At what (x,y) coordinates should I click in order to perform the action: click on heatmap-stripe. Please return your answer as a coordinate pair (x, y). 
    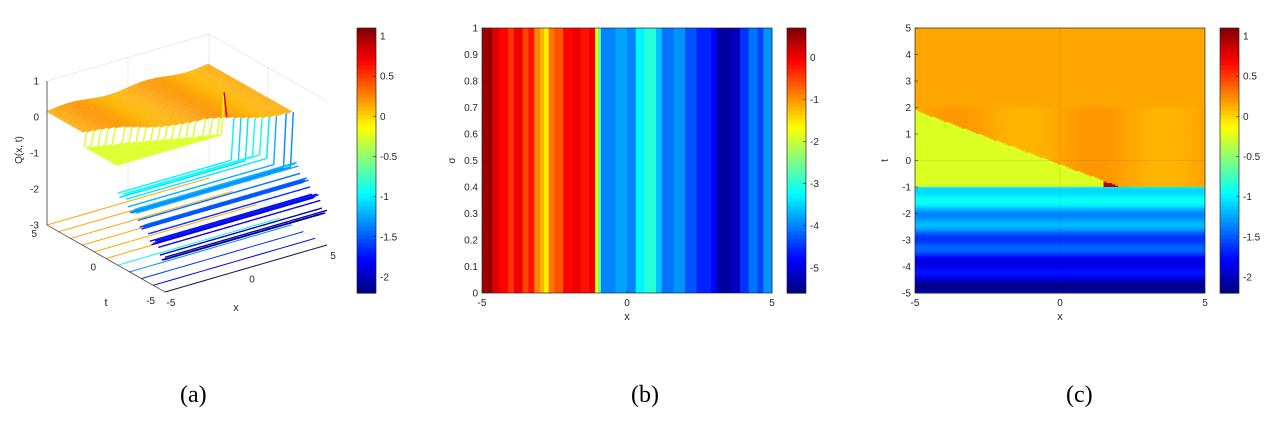
    Looking at the image, I should click on (525, 160).